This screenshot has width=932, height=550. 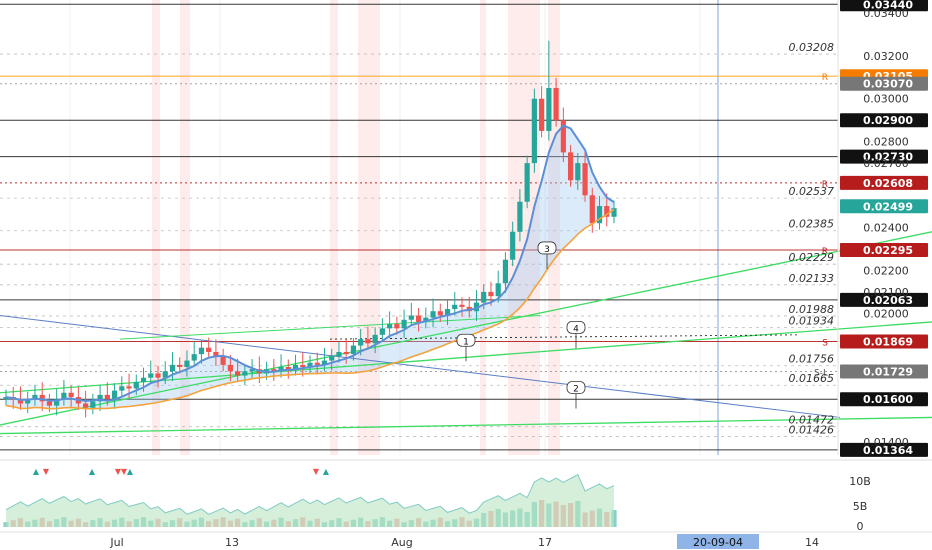 I want to click on callout-label: 3, so click(x=547, y=250).